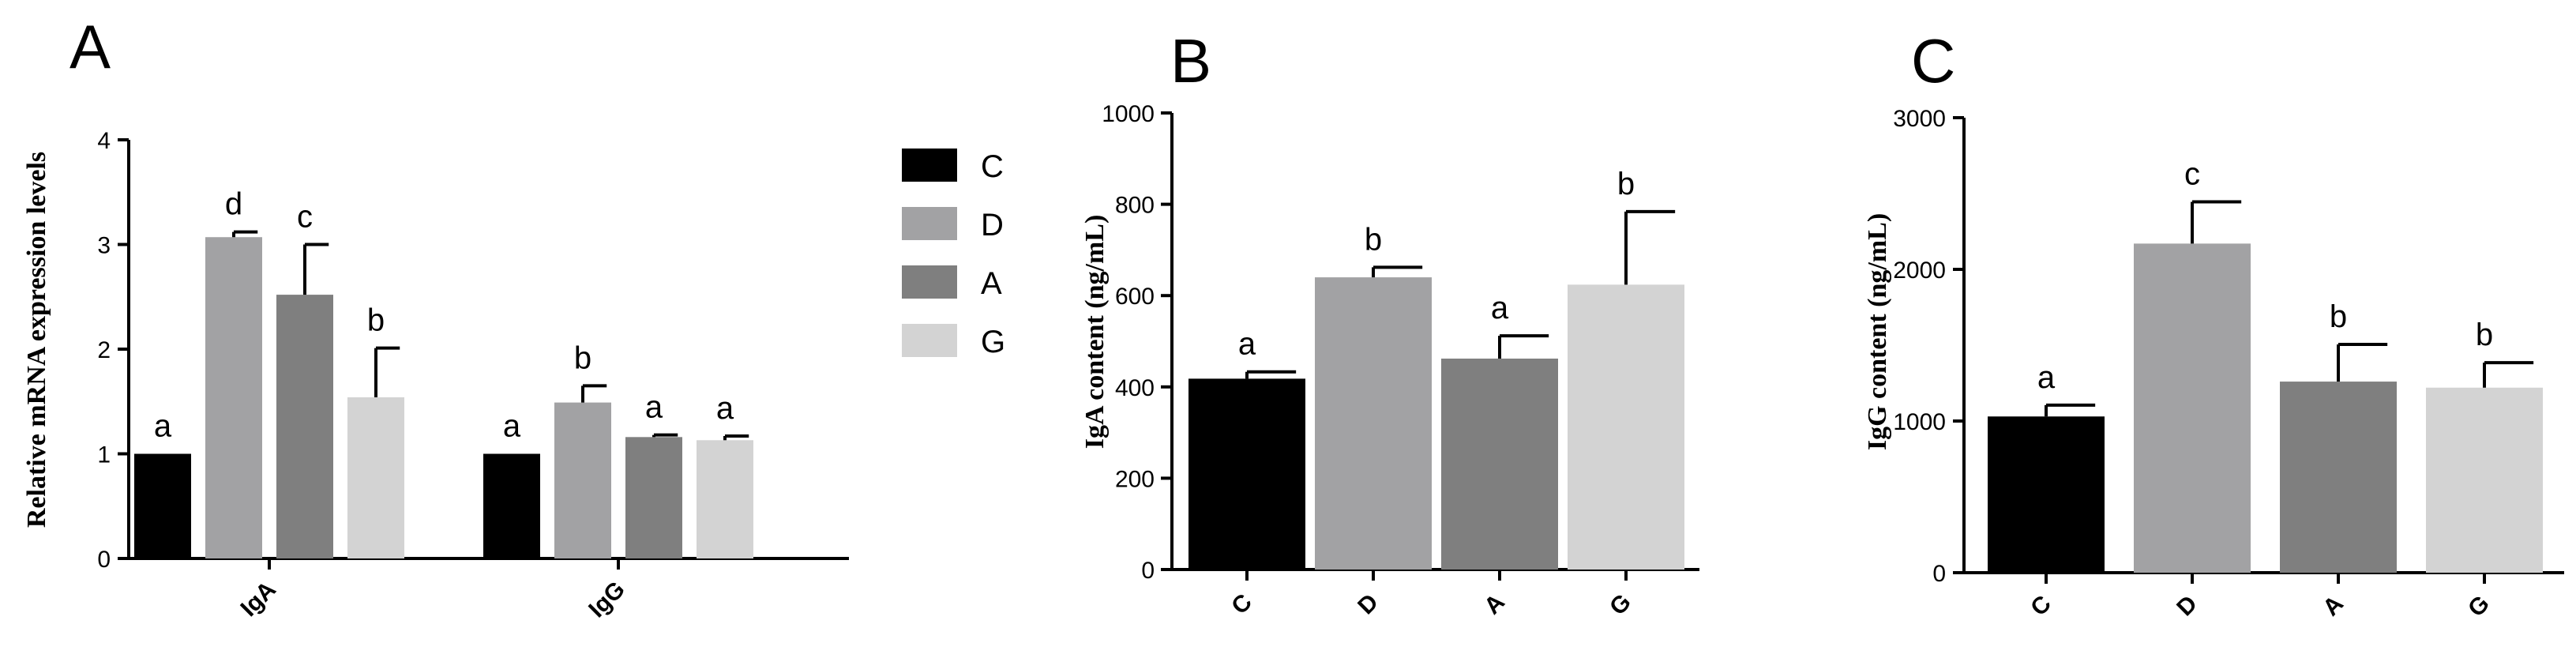 Image resolution: width=2576 pixels, height=658 pixels. Describe the element at coordinates (992, 166) in the screenshot. I see `legend-label-c: C` at that location.